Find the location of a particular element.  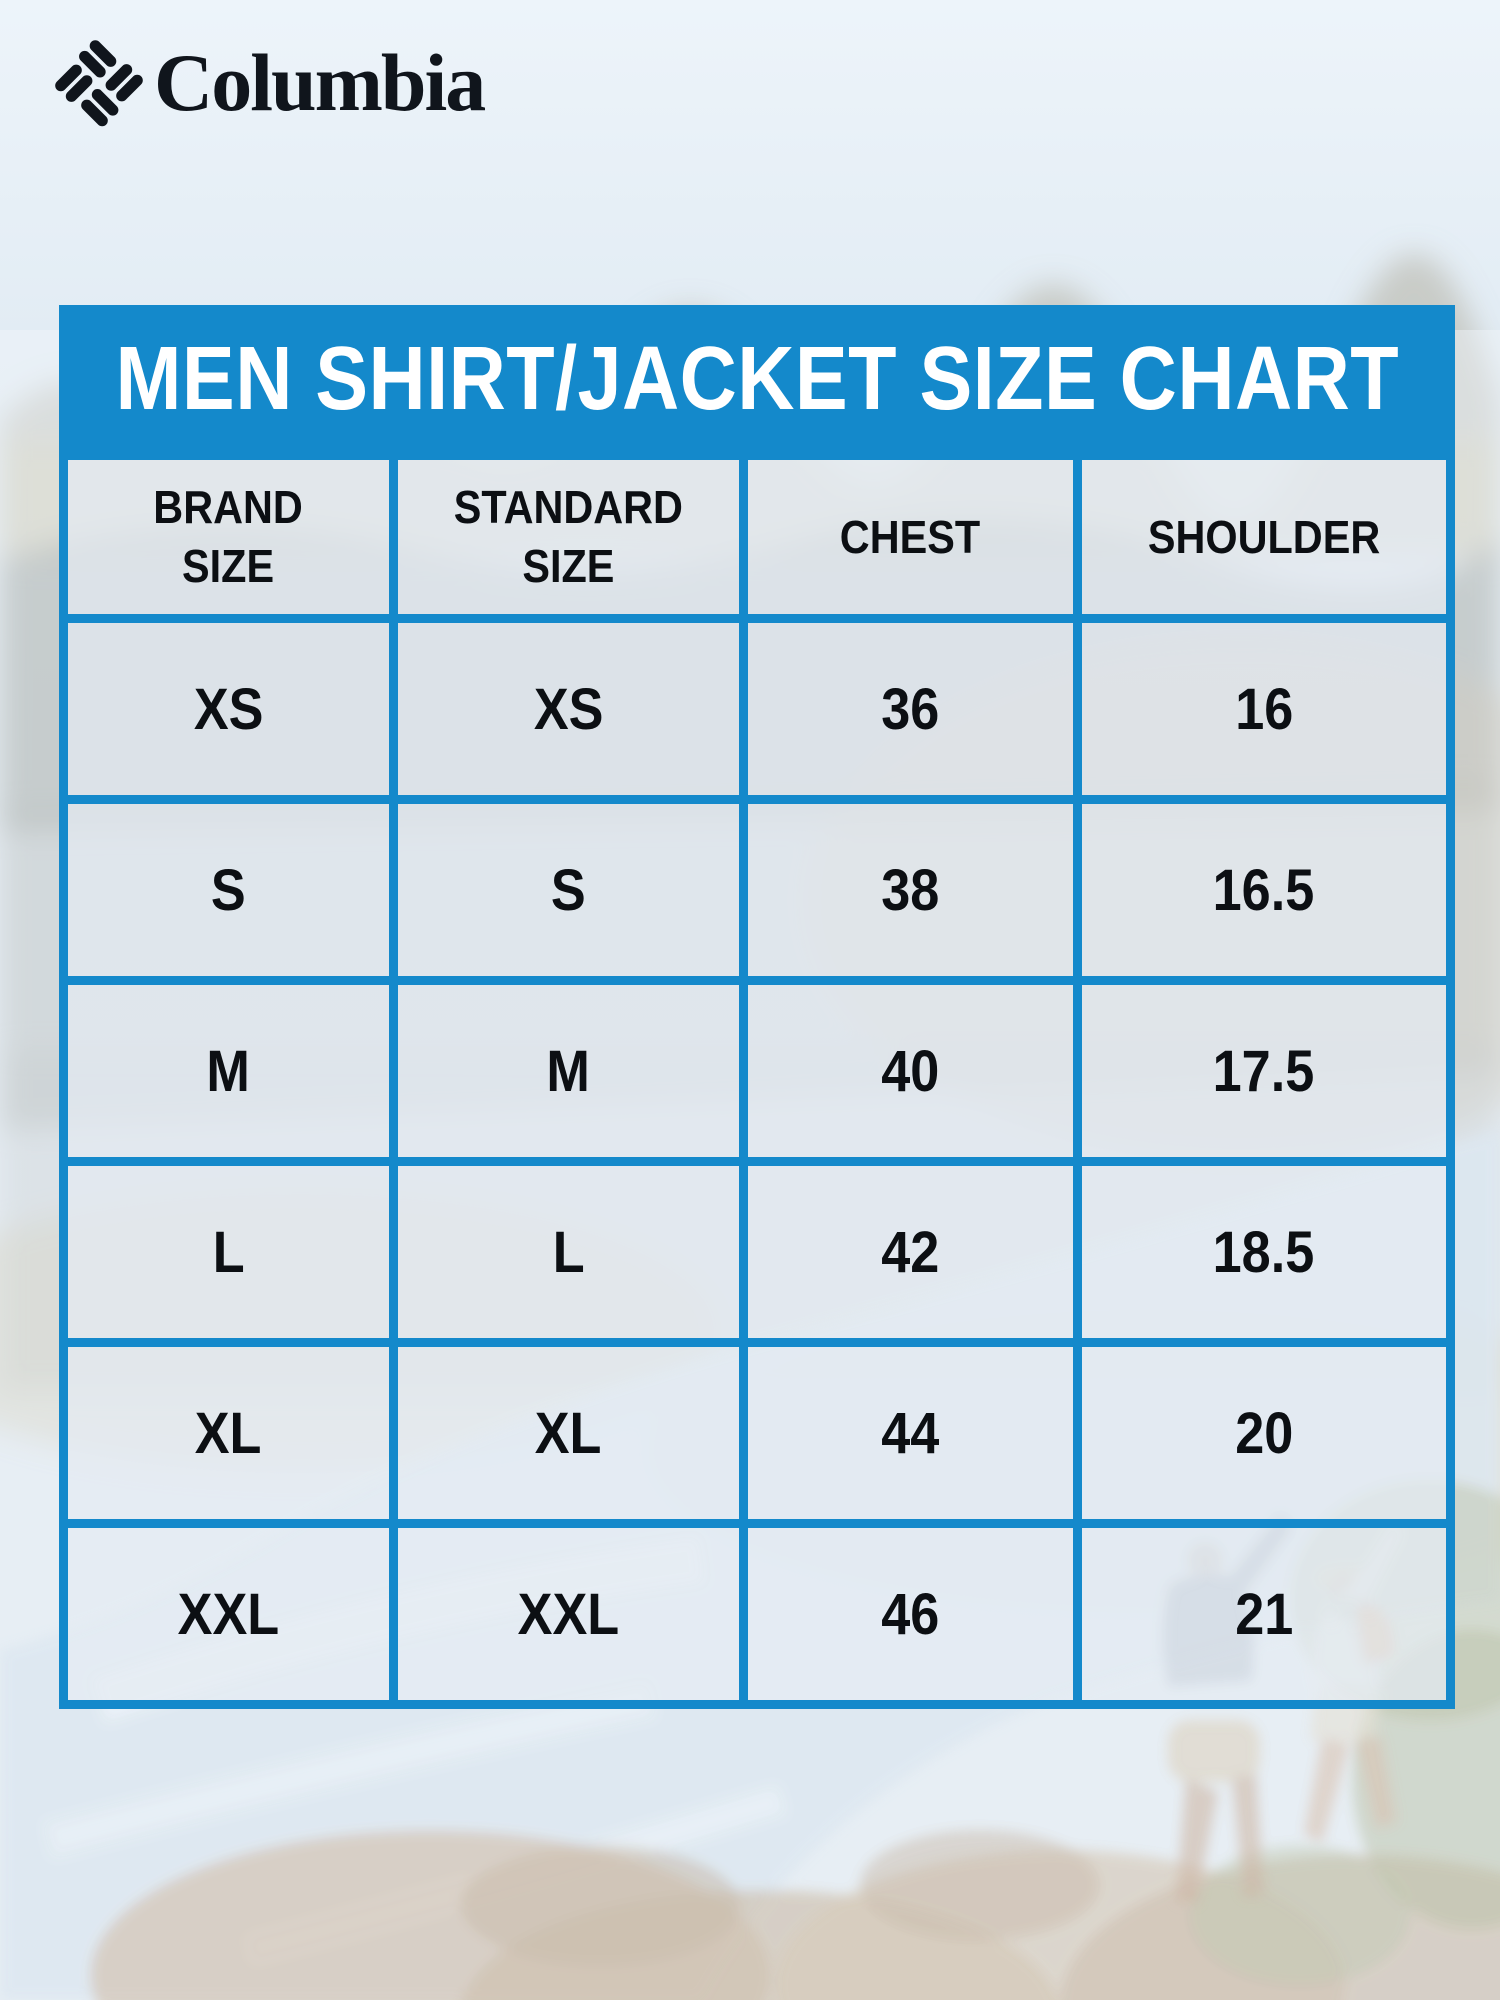

table-title: MEN SHIRT/JACKET SIZE CHART is located at coordinates (757, 378).